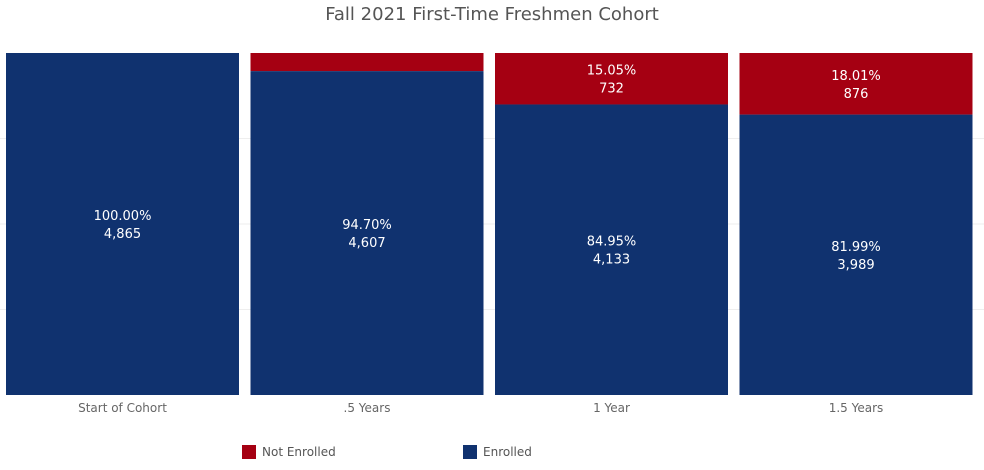  What do you see at coordinates (249, 452) in the screenshot?
I see `legend-swatch-not-enrolled` at bounding box center [249, 452].